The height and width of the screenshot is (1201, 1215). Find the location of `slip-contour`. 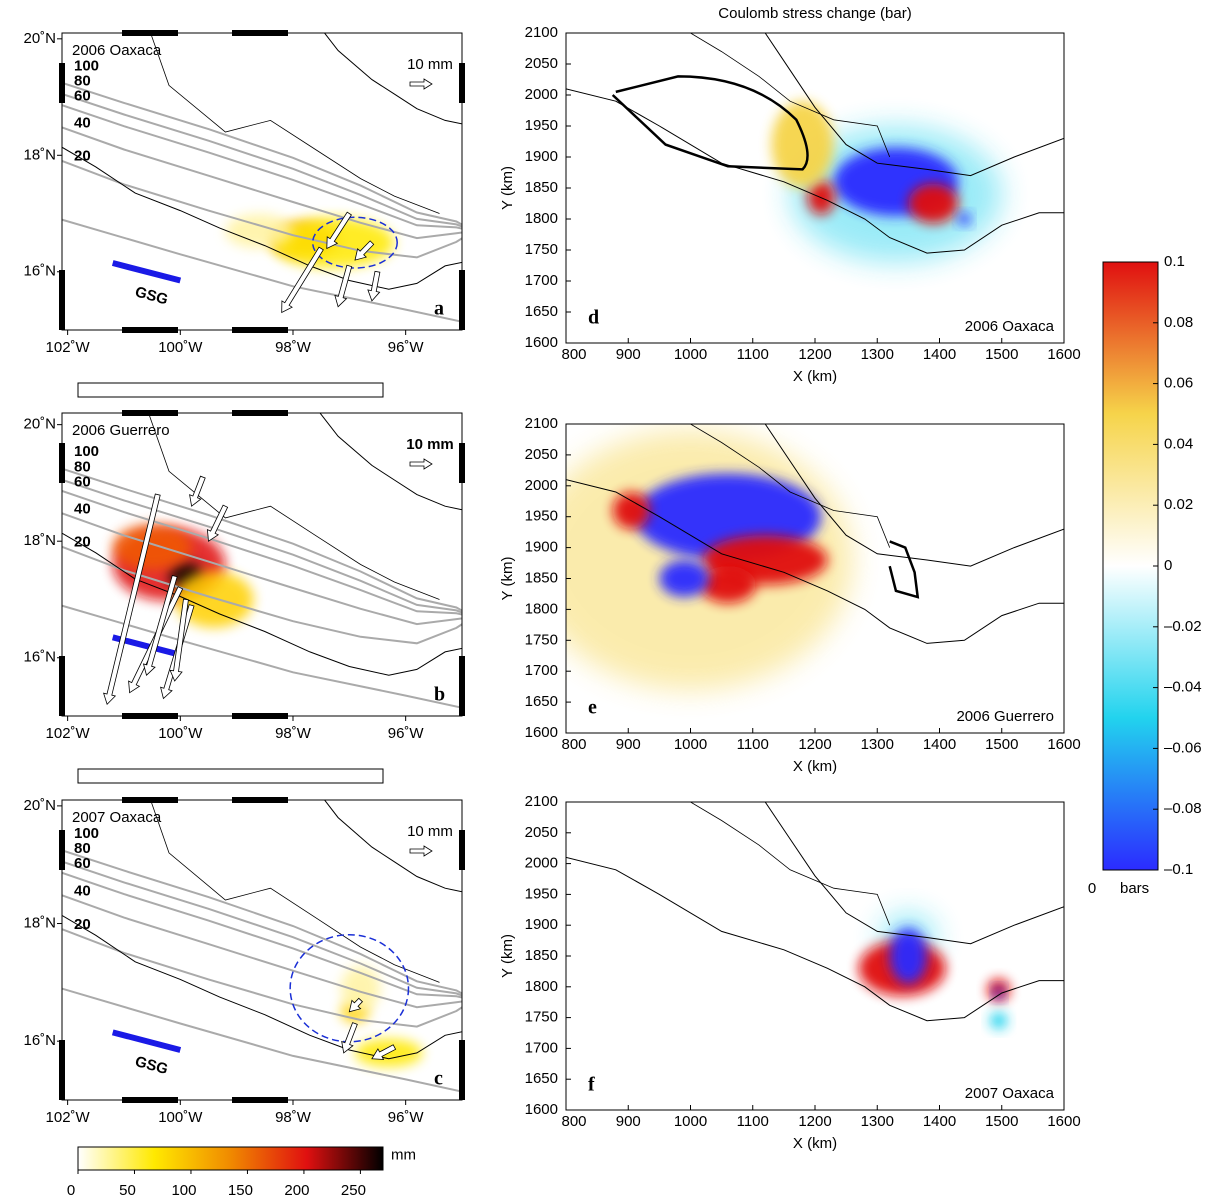

slip-contour is located at coordinates (354, 242).